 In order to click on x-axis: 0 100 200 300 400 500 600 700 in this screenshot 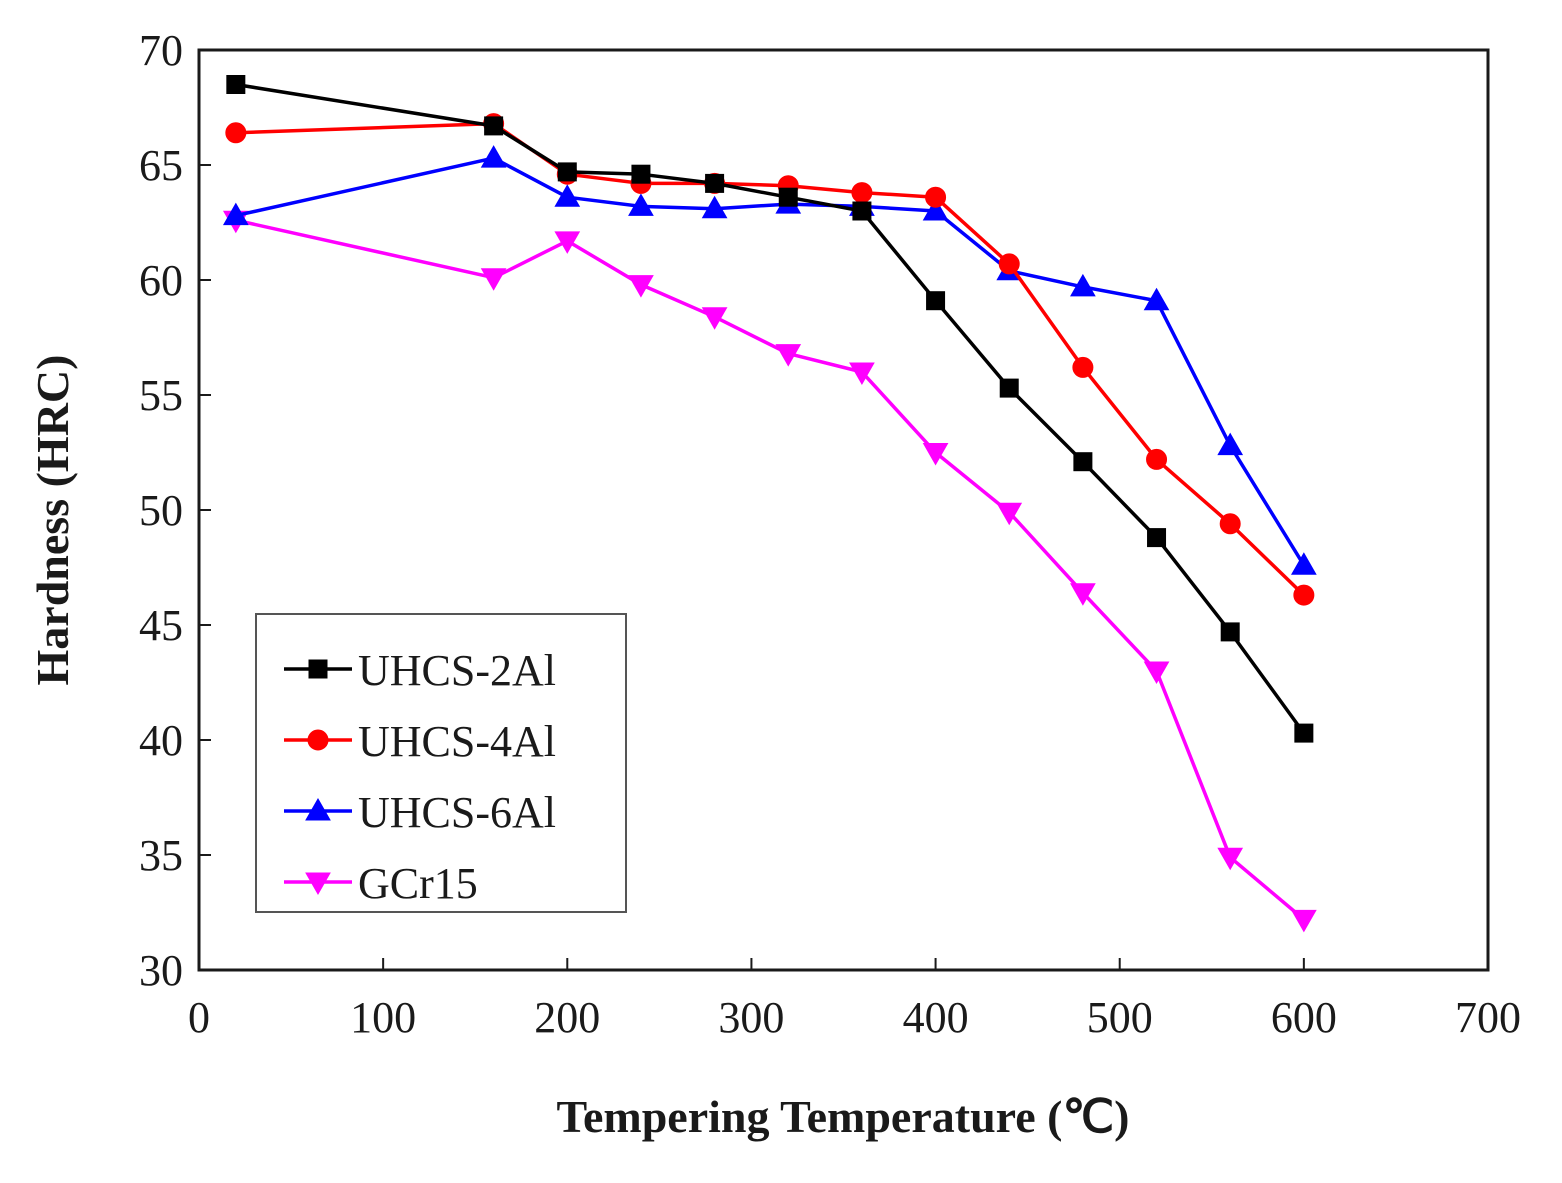, I will do `click(854, 1000)`.